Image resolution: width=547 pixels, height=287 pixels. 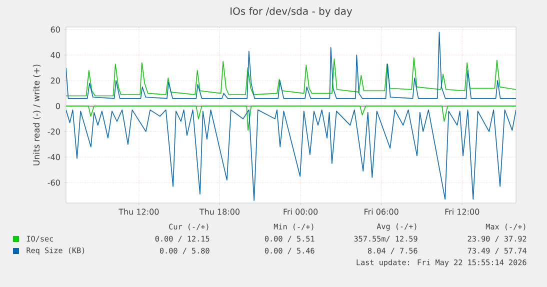 I want to click on y-axis-title: Units read (-) / write (+), so click(x=36, y=115).